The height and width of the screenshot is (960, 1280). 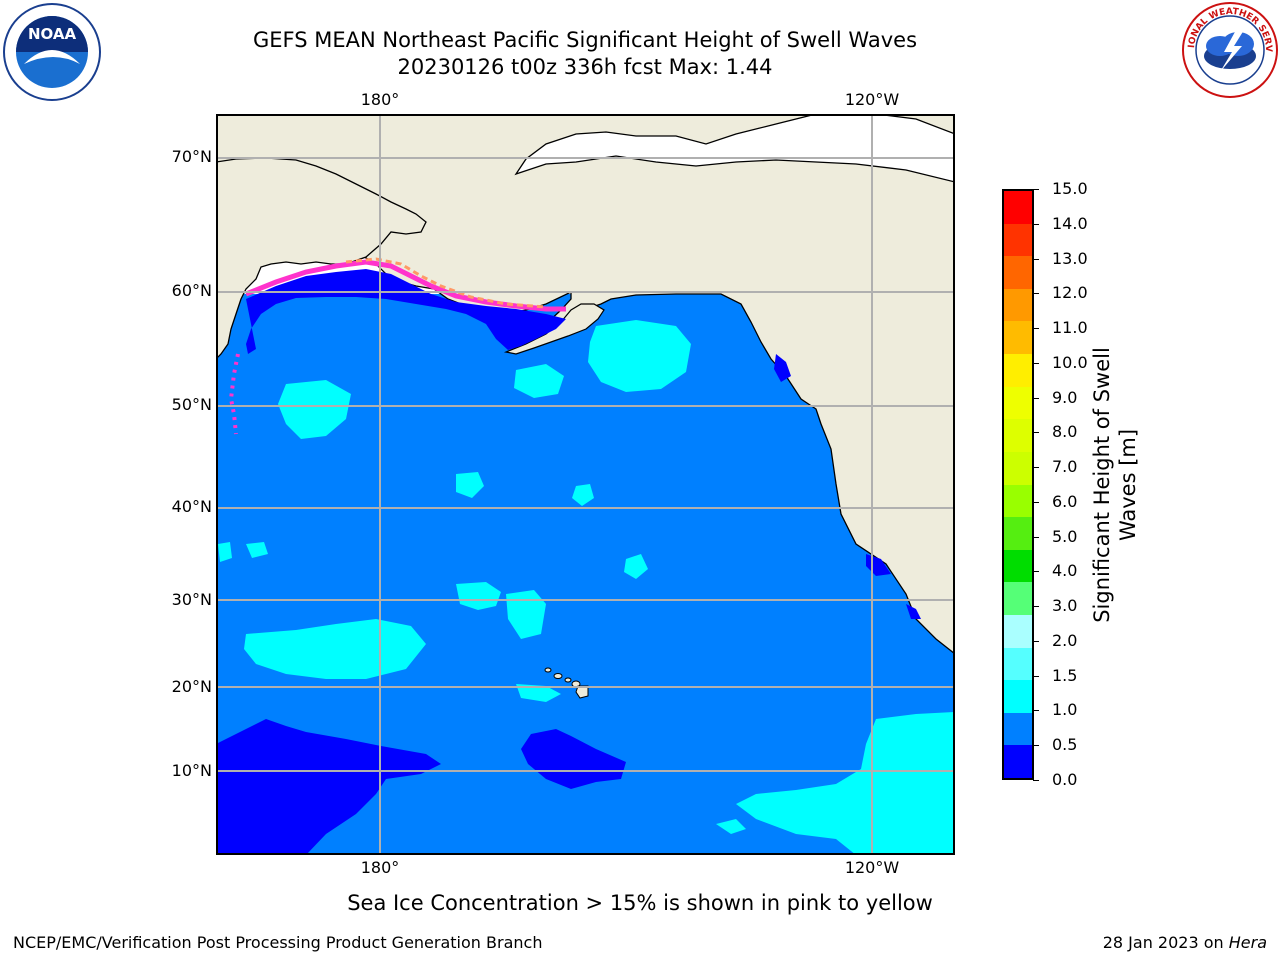 I want to click on sea-ice-edge, so click(x=405, y=285).